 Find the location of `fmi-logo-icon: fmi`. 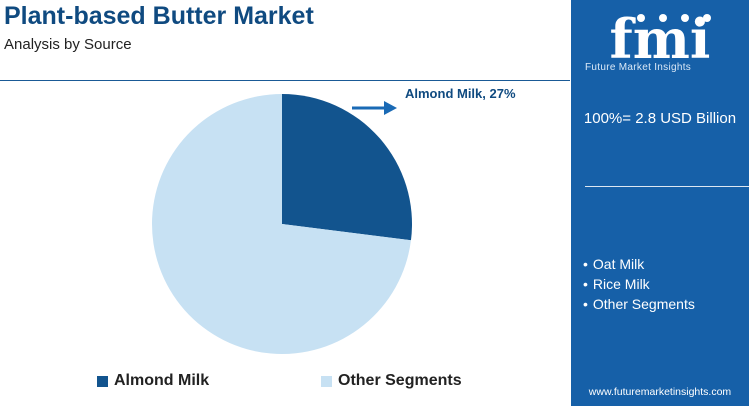

fmi-logo-icon: fmi is located at coordinates (660, 40).